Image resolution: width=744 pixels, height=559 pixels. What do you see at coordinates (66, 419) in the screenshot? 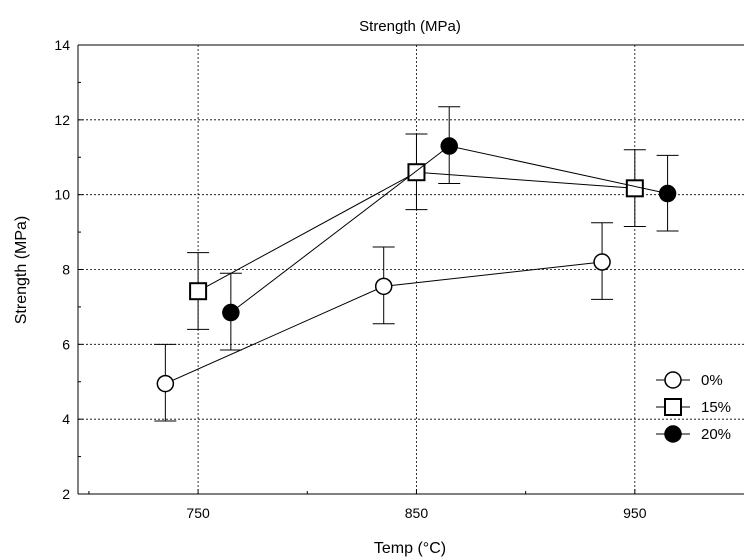
I see `y-tick-label: 4` at bounding box center [66, 419].